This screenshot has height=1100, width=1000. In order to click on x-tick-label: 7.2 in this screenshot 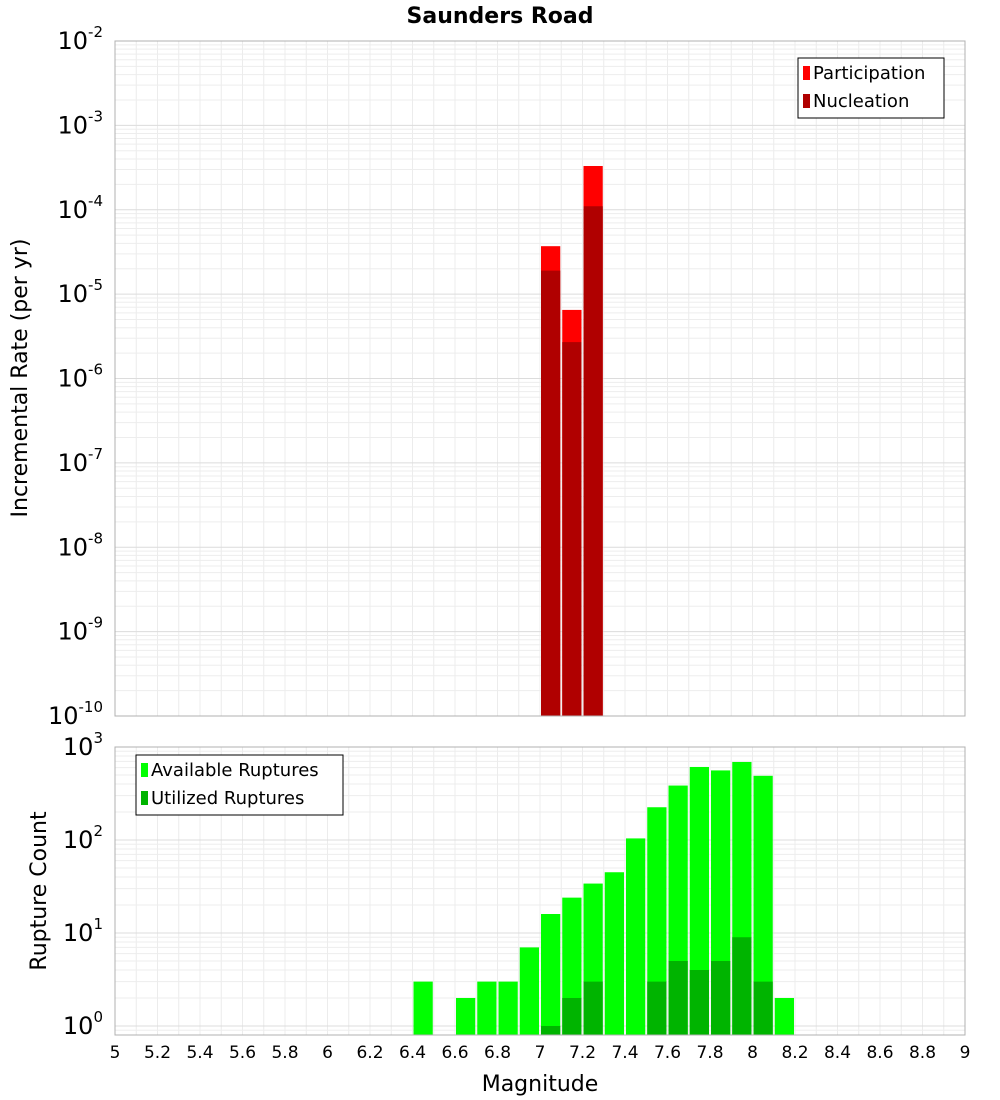, I will do `click(582, 1053)`.